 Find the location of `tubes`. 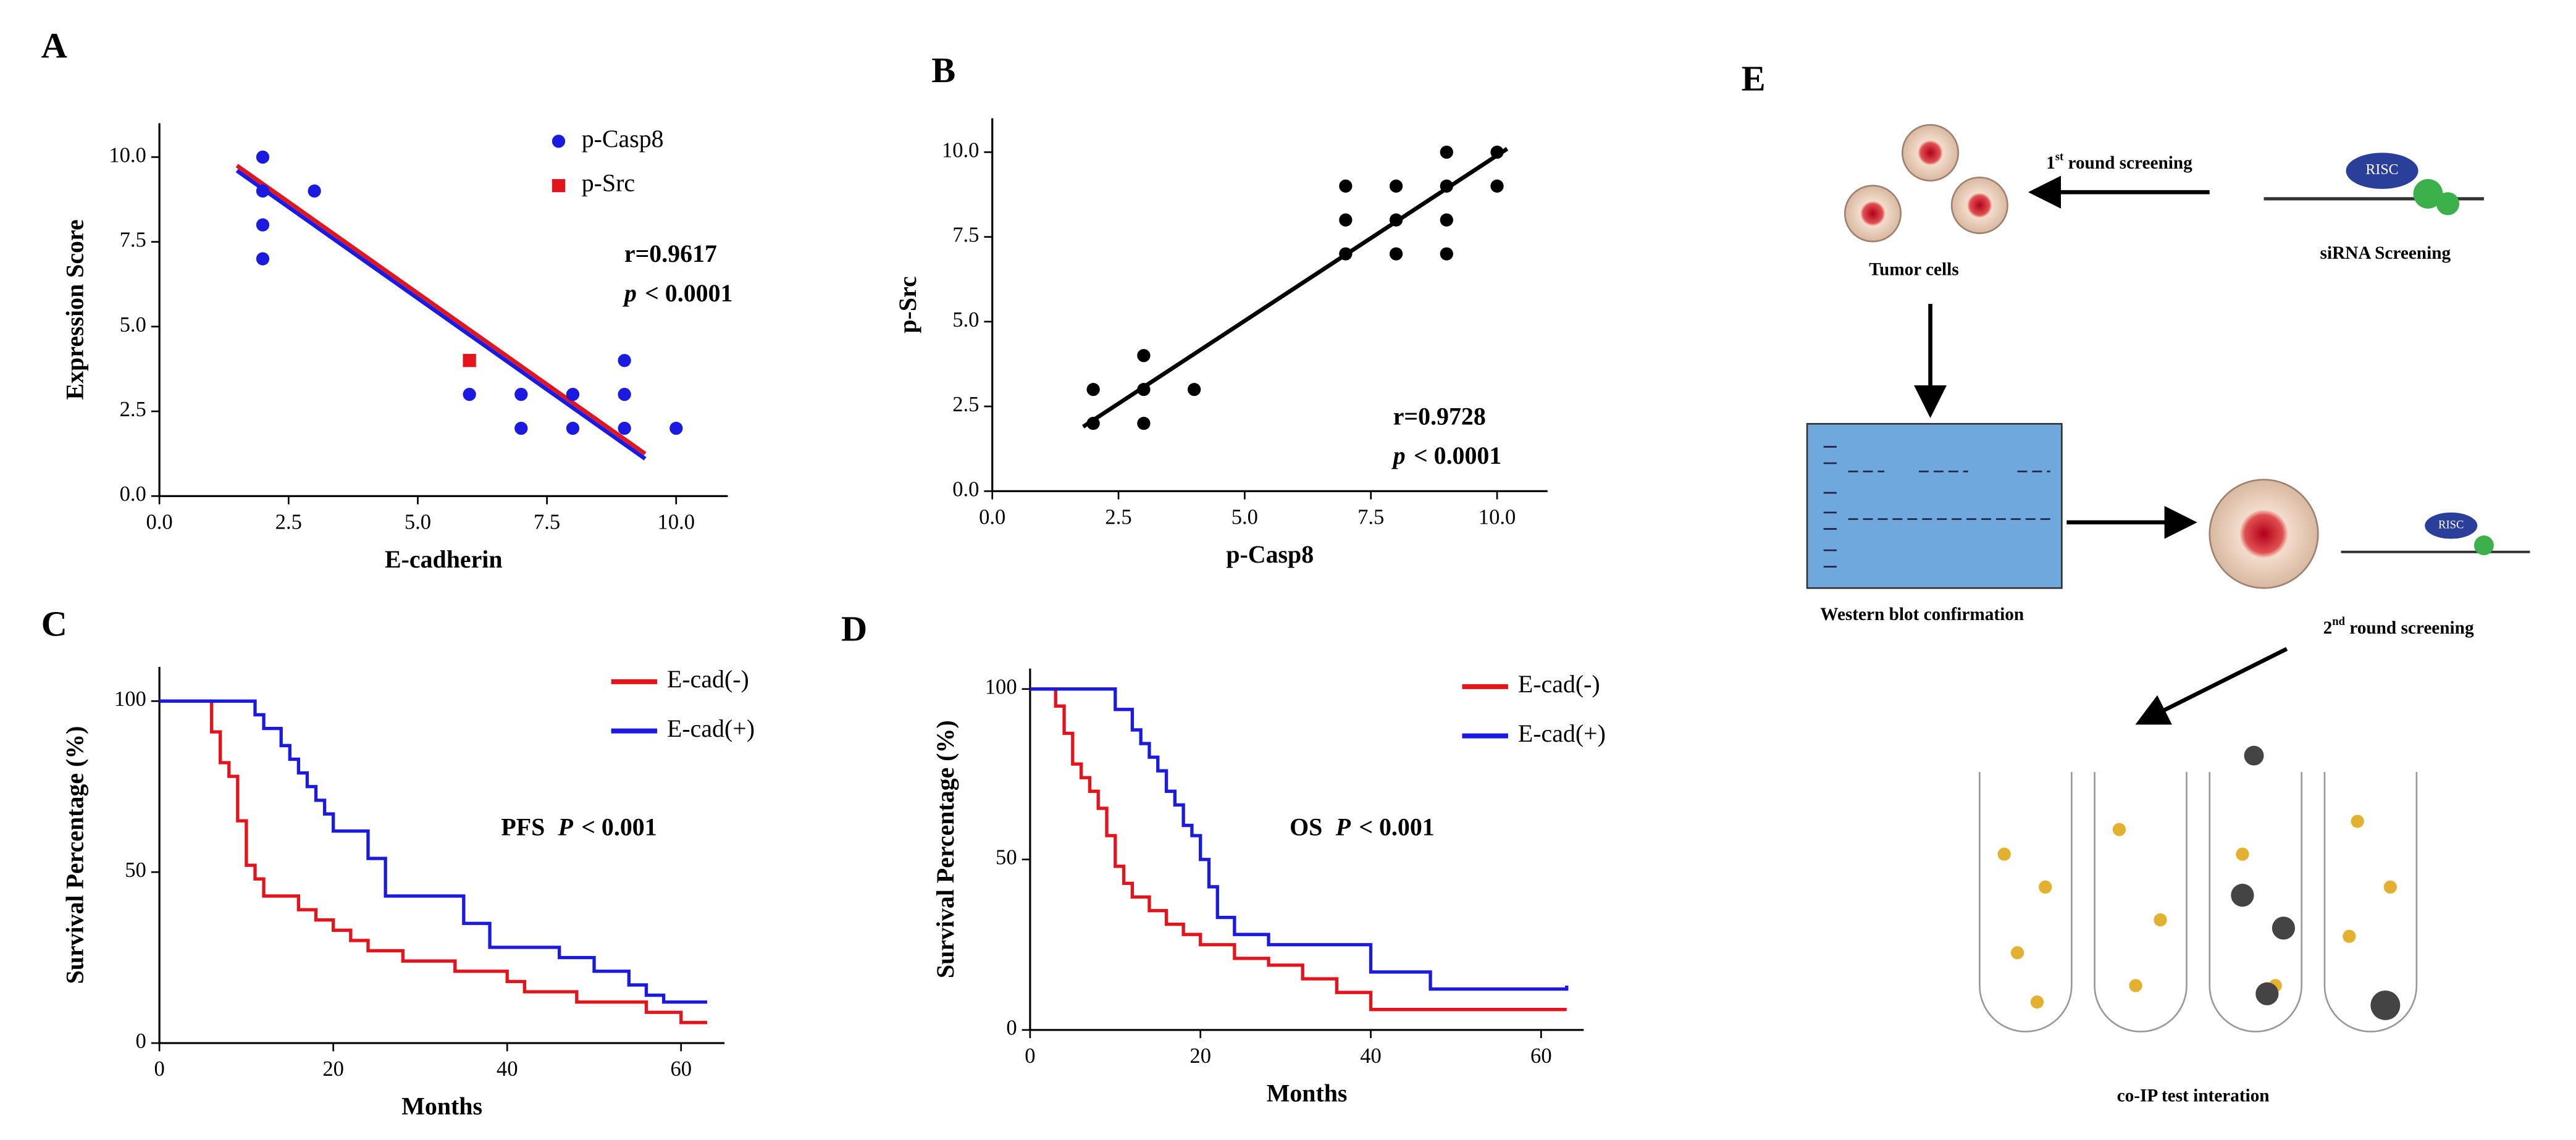

tubes is located at coordinates (2198, 889).